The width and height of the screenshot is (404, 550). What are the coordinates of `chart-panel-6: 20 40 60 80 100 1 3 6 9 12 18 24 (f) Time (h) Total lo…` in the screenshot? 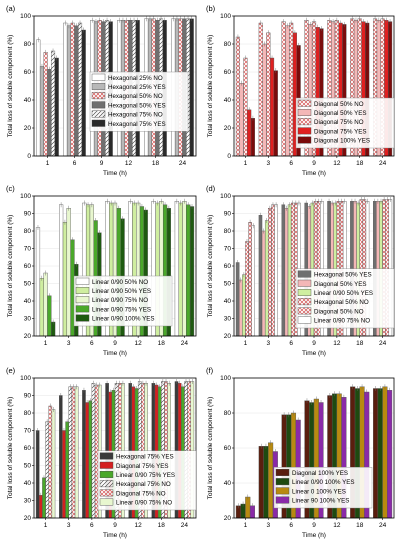 It's located at (300, 452).